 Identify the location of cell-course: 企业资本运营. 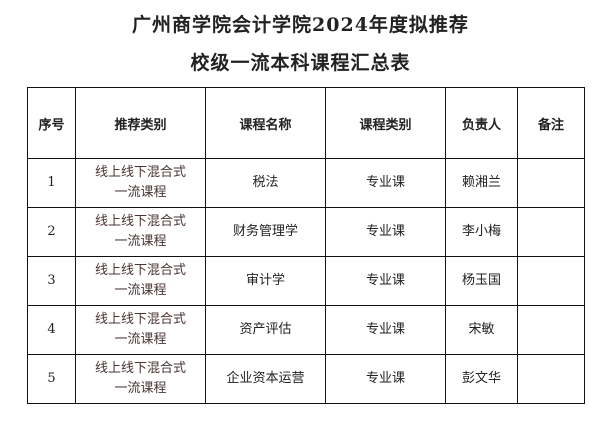
(265, 379).